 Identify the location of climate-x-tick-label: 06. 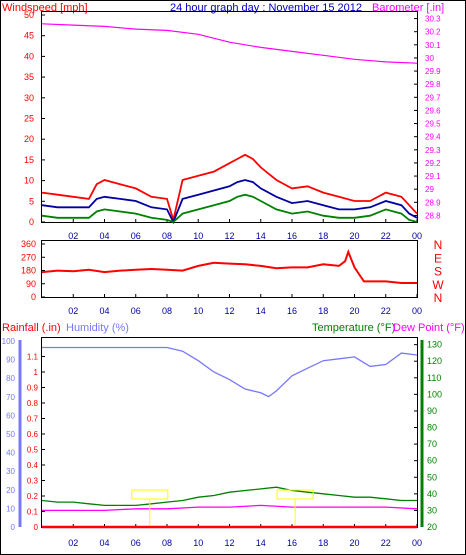
(136, 543).